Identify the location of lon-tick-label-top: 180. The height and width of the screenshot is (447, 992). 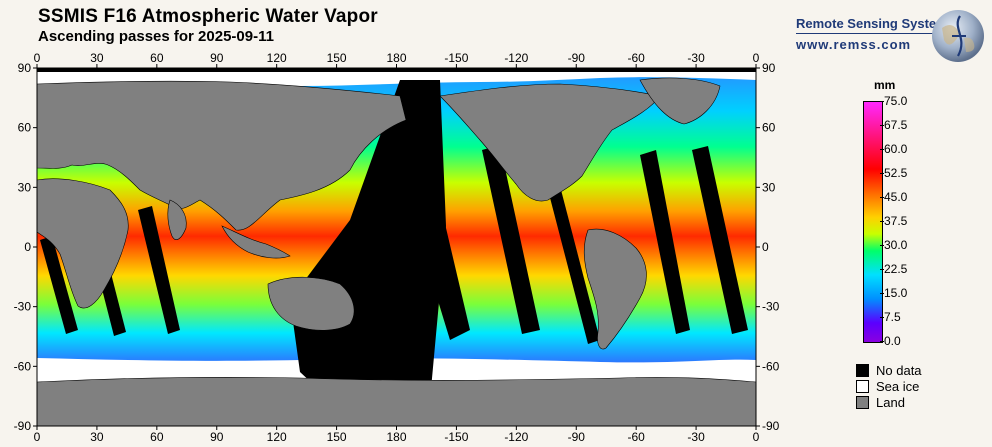
(396, 58).